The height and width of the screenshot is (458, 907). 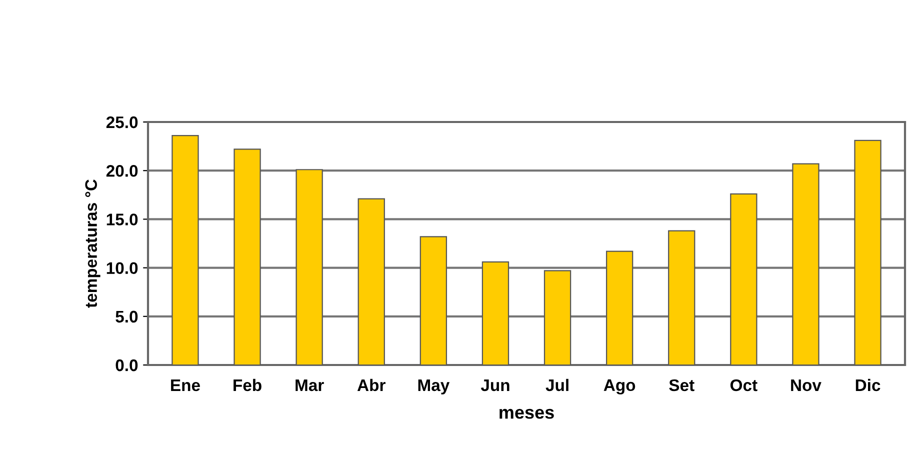 What do you see at coordinates (868, 385) in the screenshot?
I see `x-tick-label: Dic` at bounding box center [868, 385].